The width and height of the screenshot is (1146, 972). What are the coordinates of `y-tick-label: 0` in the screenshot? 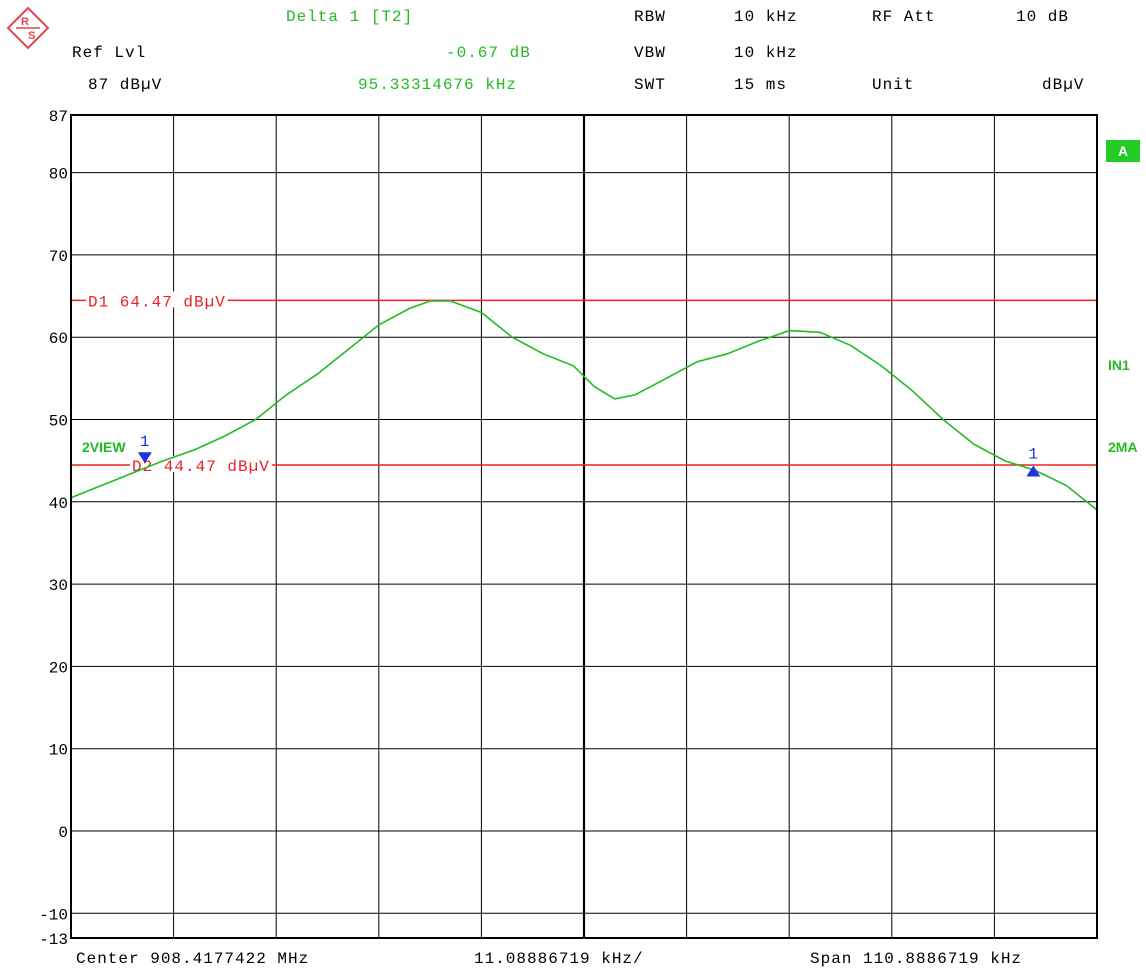 It's located at (63, 833).